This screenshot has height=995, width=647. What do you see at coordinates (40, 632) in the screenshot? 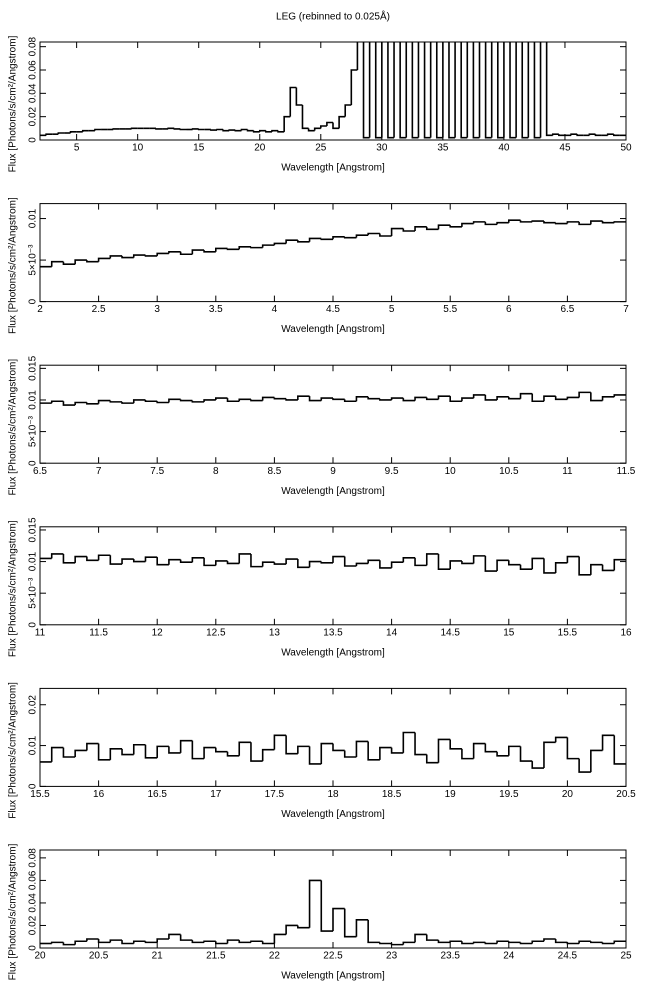
I see `x-tick-label: 11` at bounding box center [40, 632].